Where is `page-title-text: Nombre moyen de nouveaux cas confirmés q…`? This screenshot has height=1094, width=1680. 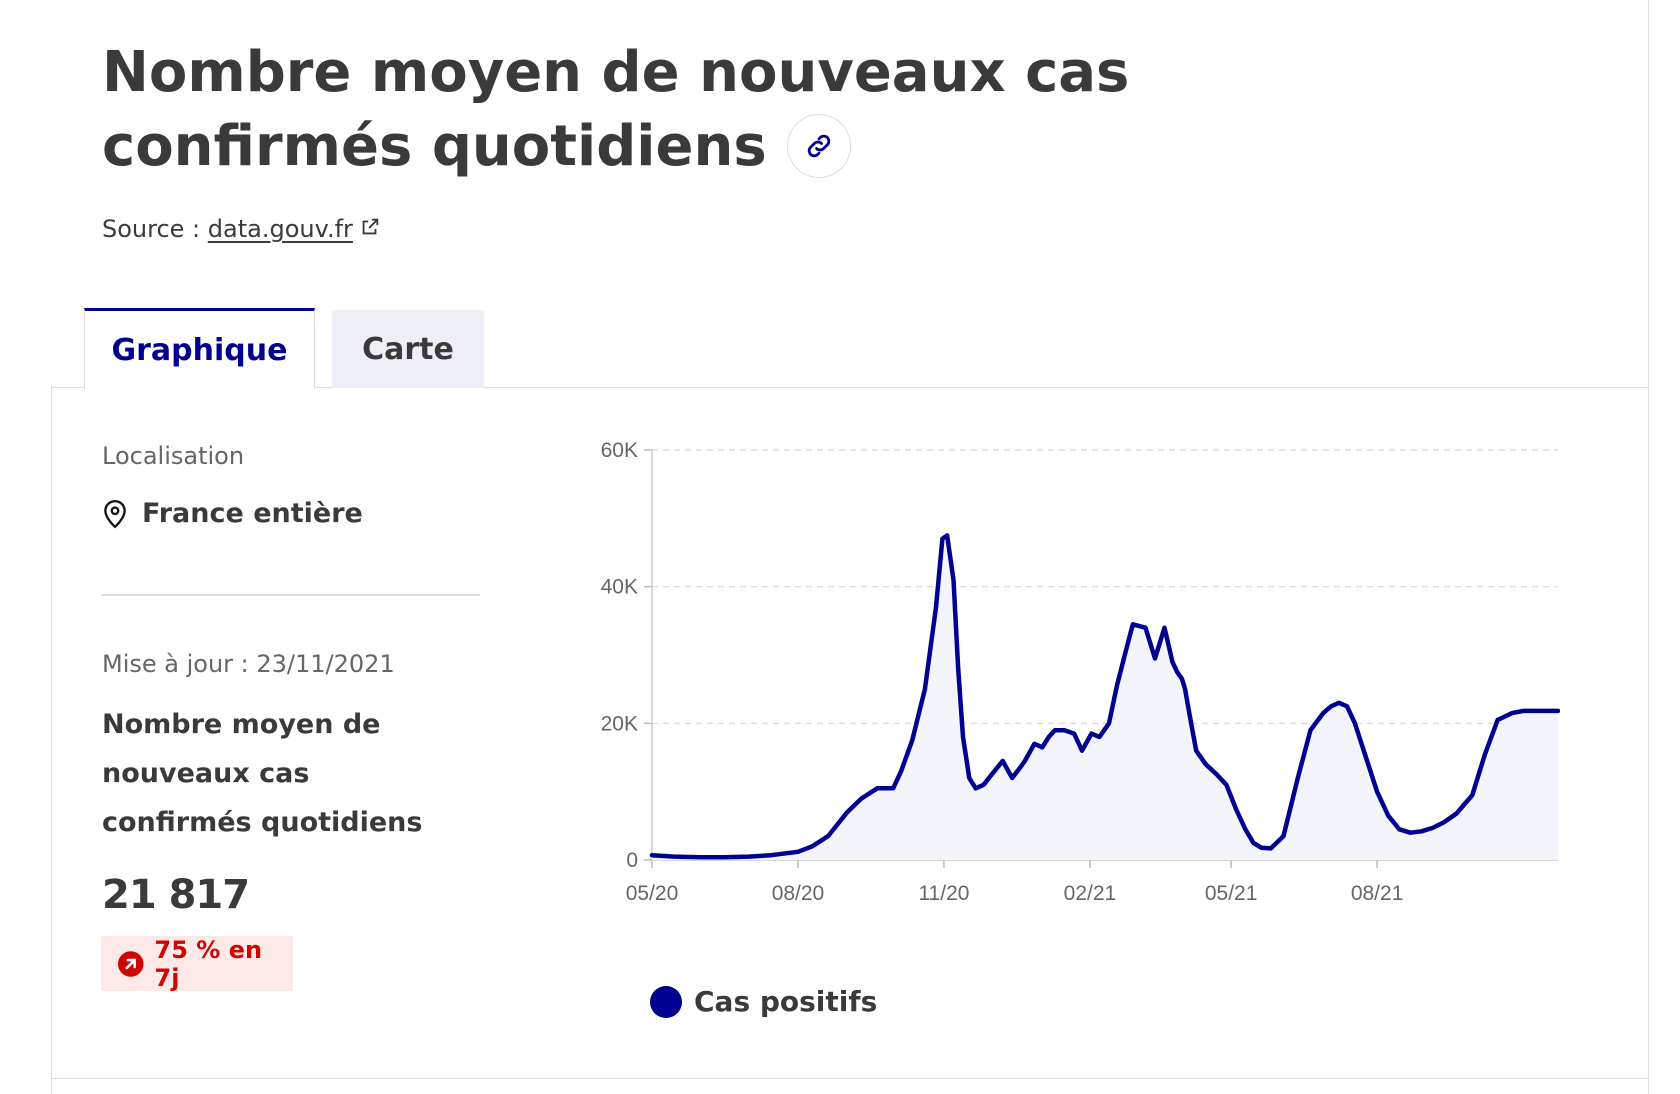 page-title-text: Nombre moyen de nouveaux cas confirmés q… is located at coordinates (616, 109).